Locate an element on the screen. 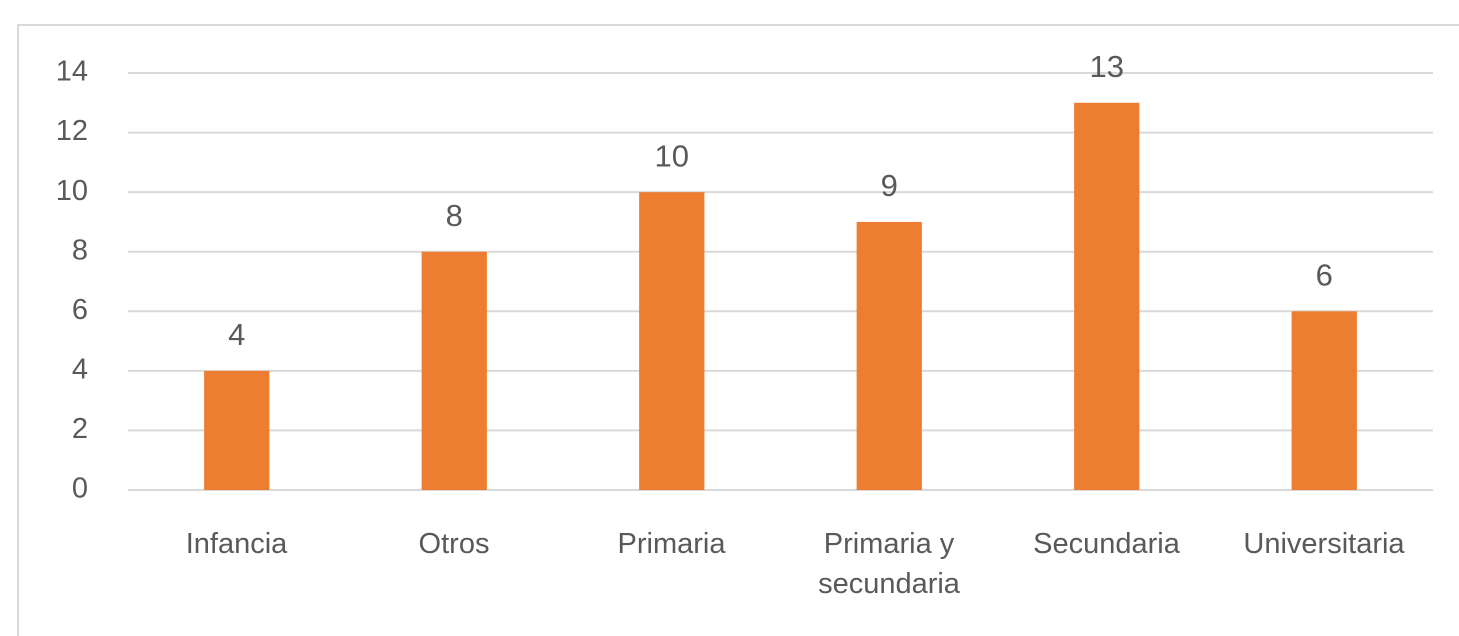 The height and width of the screenshot is (636, 1459). x-tick-label: Primaria is located at coordinates (671, 544).